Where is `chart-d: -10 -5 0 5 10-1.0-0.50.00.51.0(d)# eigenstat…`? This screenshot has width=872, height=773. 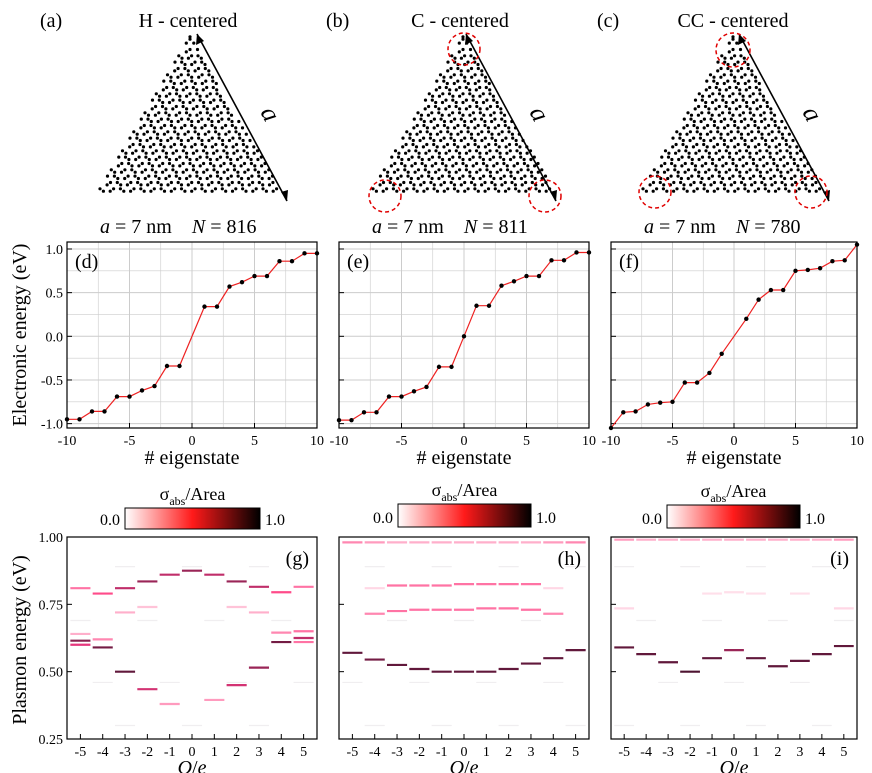 chart-d: -10 -5 0 5 10-1.0-0.50.00.51.0(d)# eigenstat… is located at coordinates (182, 355).